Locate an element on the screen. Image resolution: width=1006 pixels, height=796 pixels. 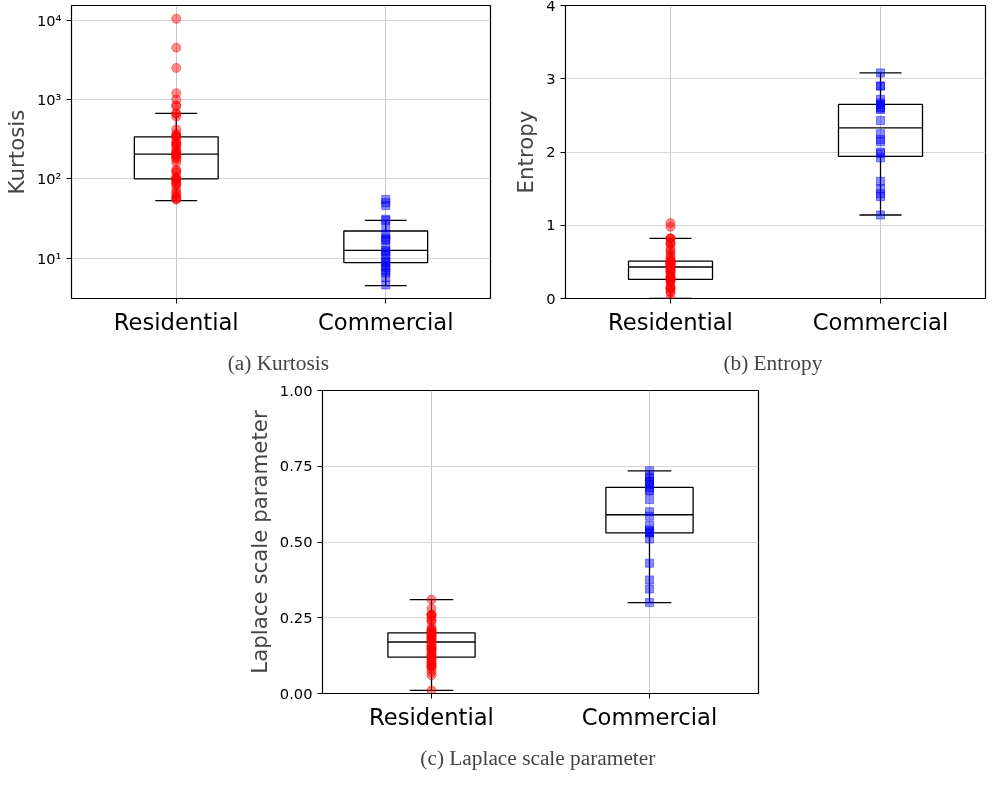
y-tick-label: 0.00 is located at coordinates (296, 693).